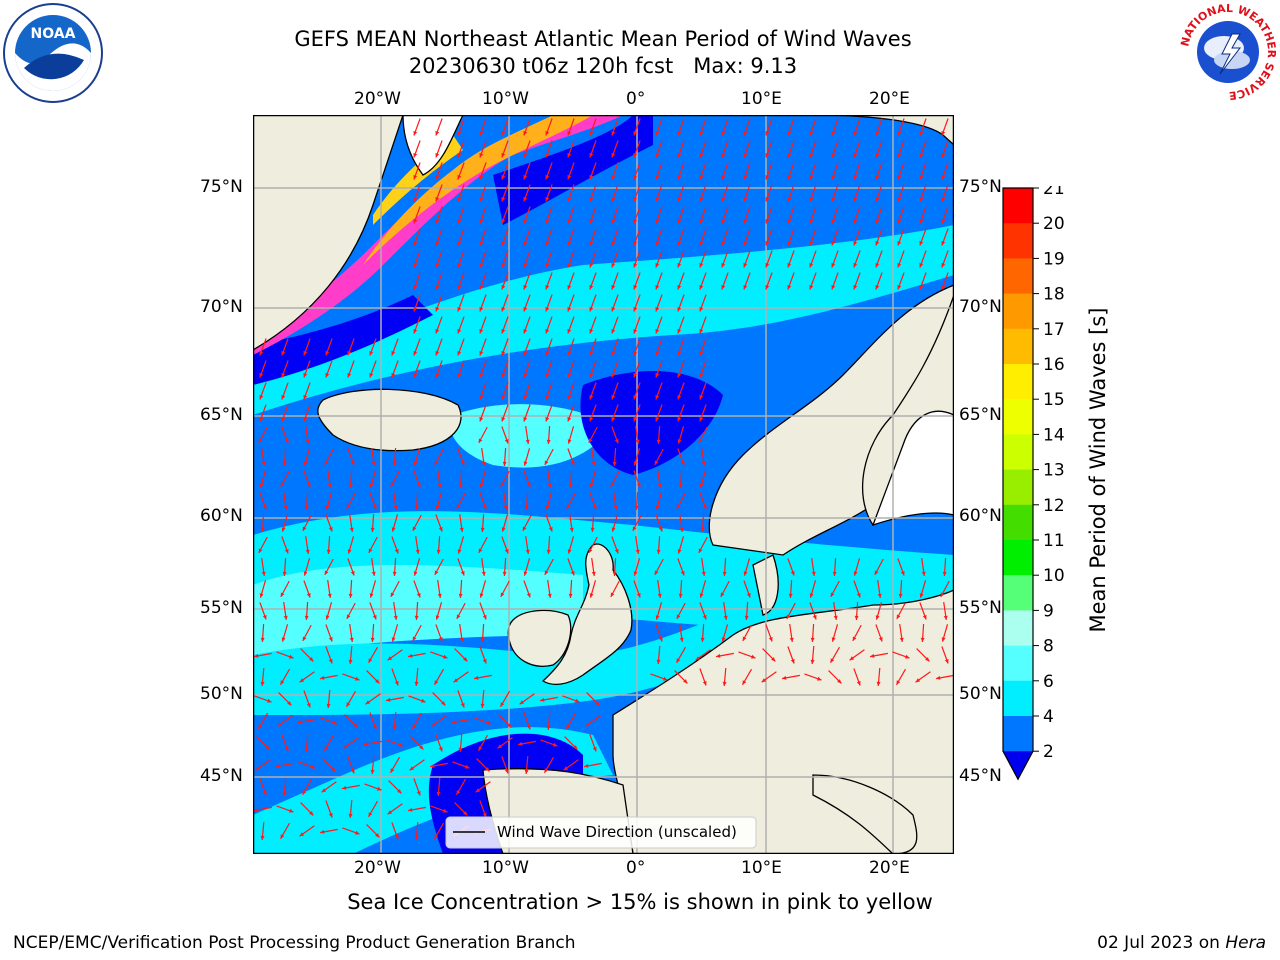 The height and width of the screenshot is (960, 1280). I want to click on lon-label-bottom: 0°, so click(636, 868).